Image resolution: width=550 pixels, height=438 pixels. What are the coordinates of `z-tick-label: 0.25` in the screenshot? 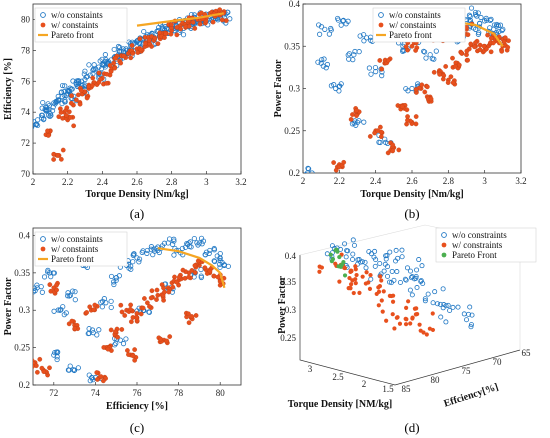 It's located at (288, 338).